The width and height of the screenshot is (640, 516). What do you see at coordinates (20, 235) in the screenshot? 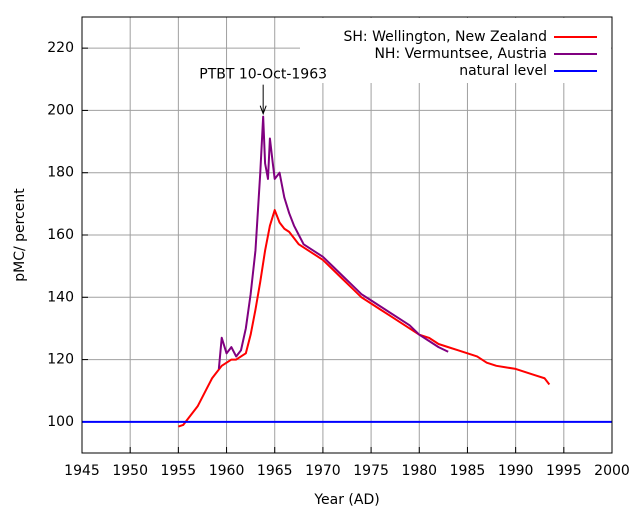
I see `y-axis-label: pMC/ percent` at bounding box center [20, 235].